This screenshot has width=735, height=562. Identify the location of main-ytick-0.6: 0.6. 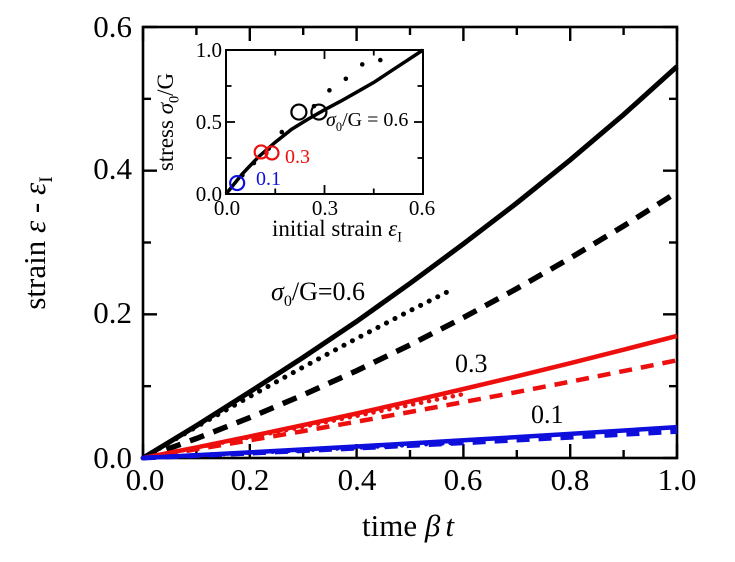
(112, 26).